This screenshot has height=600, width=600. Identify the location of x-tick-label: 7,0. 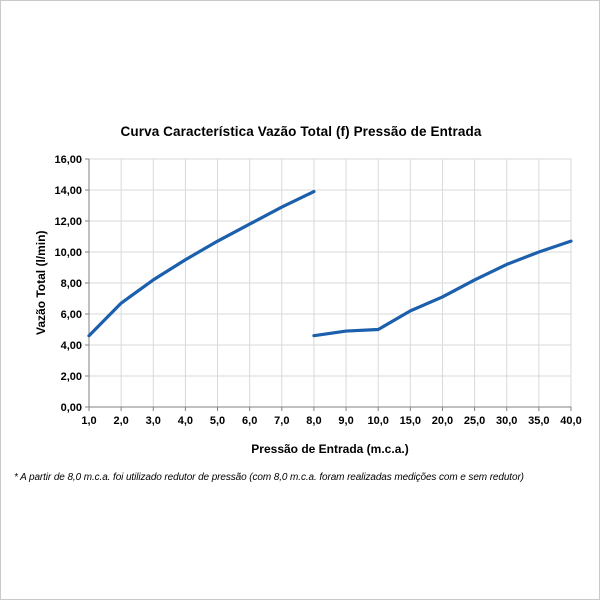
(281, 421).